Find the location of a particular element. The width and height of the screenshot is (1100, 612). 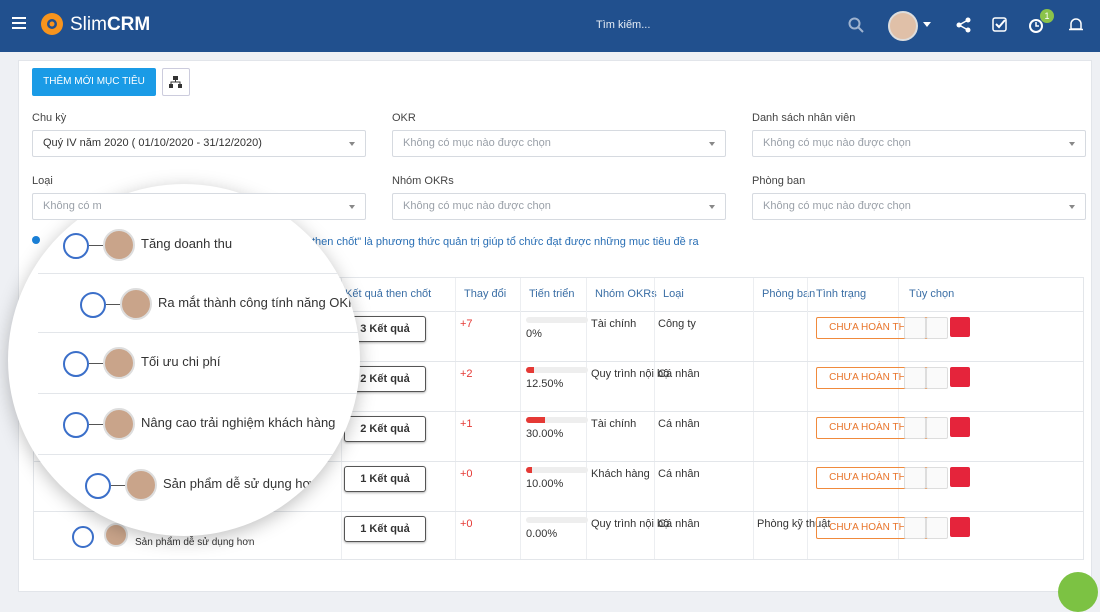

column-header: Tiến triển is located at coordinates (552, 294).